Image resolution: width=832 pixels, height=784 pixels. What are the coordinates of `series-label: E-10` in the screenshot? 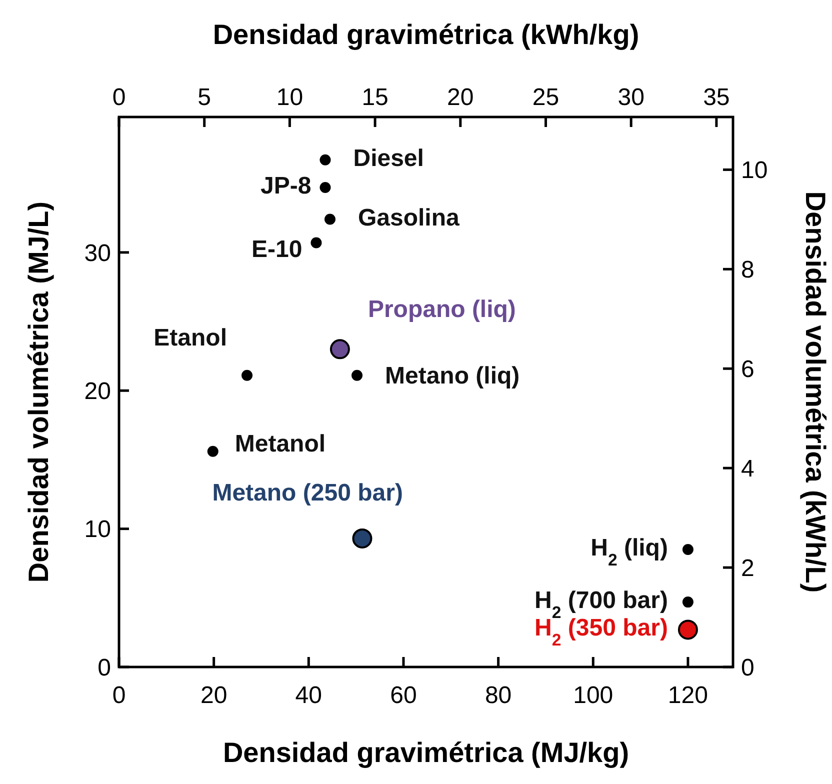 It's located at (277, 249).